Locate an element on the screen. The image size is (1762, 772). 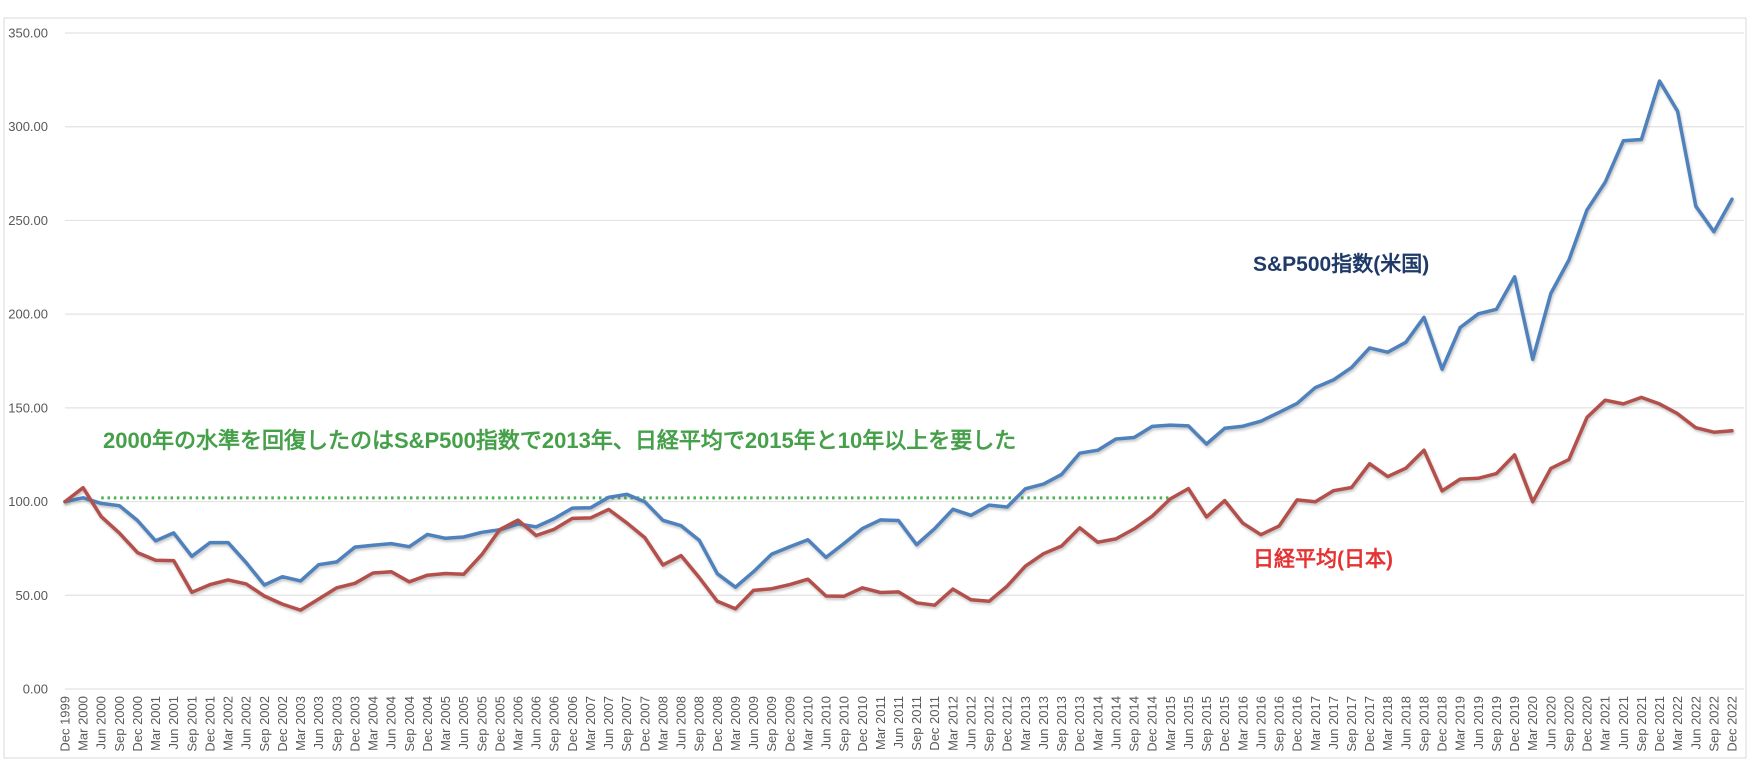
y-axis-tick-label: 50.00 is located at coordinates (31, 595).